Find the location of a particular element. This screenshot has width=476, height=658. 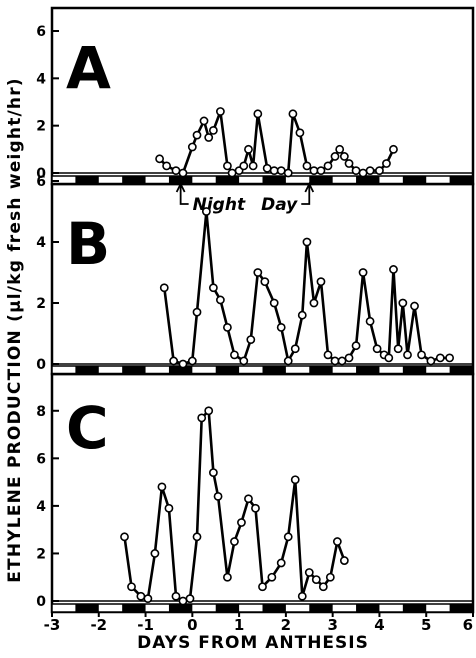

x-tick-label: 1 is located at coordinates (239, 625).